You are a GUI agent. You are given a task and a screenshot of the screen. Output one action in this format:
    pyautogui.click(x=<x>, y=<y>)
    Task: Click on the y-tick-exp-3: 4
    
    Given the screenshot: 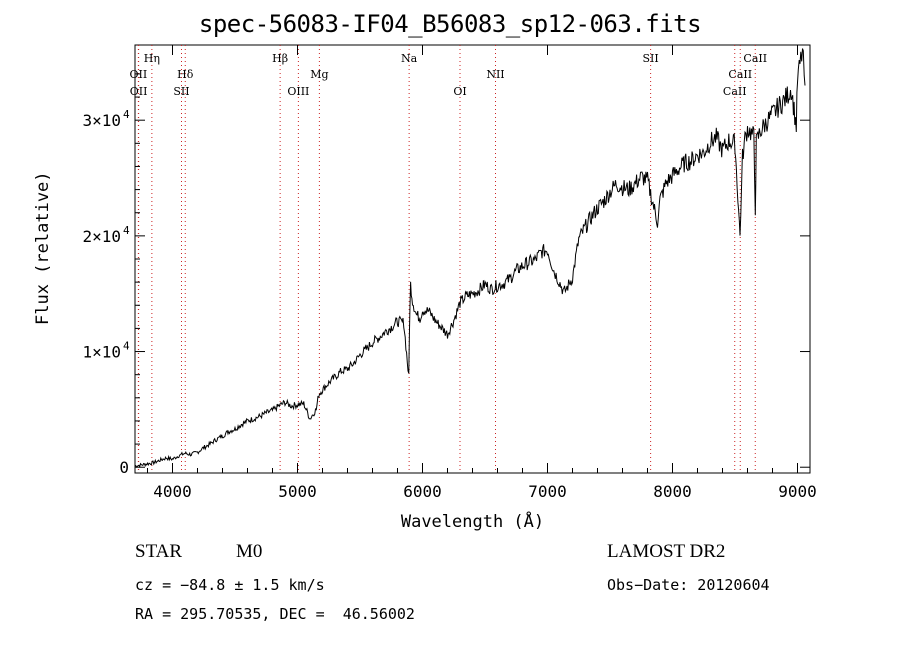 What is the action you would take?
    pyautogui.click(x=126, y=114)
    